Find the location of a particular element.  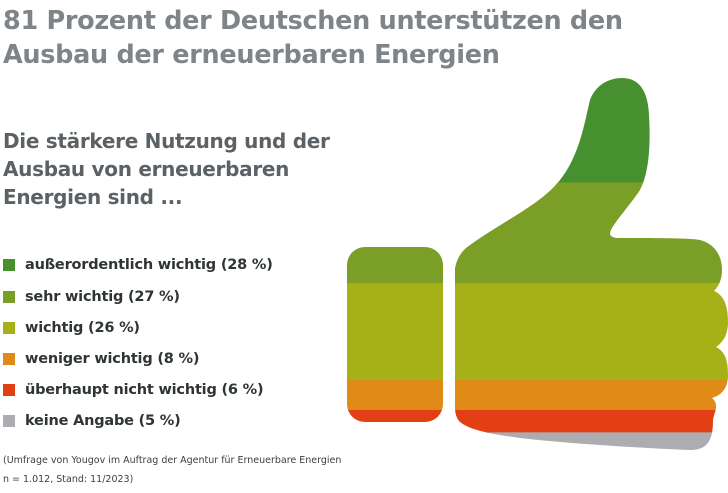

legend-label: überhaupt nicht wichtig (6 %) is located at coordinates (144, 390).